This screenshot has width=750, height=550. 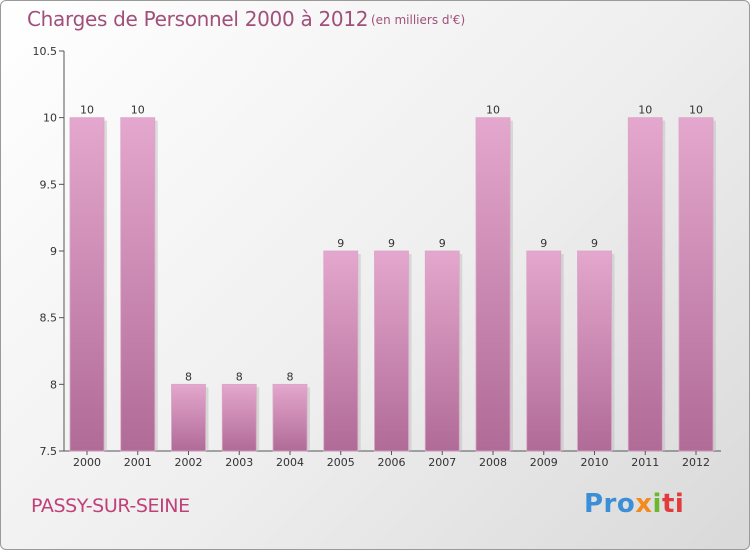 What do you see at coordinates (53, 251) in the screenshot?
I see `y-tick-label: 9` at bounding box center [53, 251].